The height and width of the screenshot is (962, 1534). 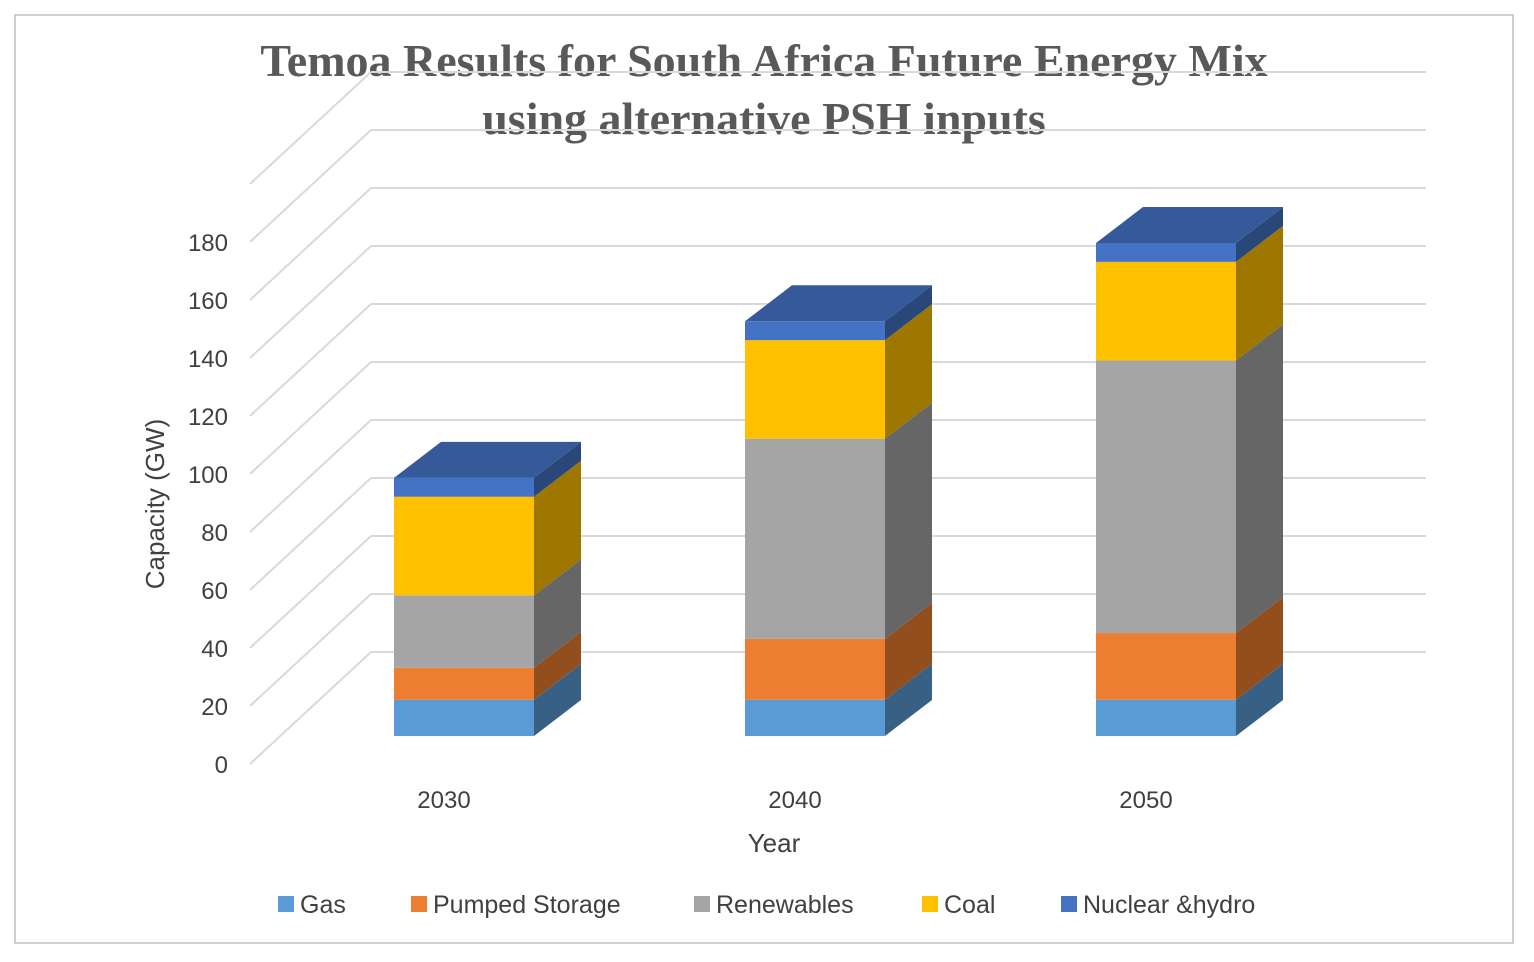 I want to click on bar-segment-pumped-storage-2040, so click(x=838, y=651).